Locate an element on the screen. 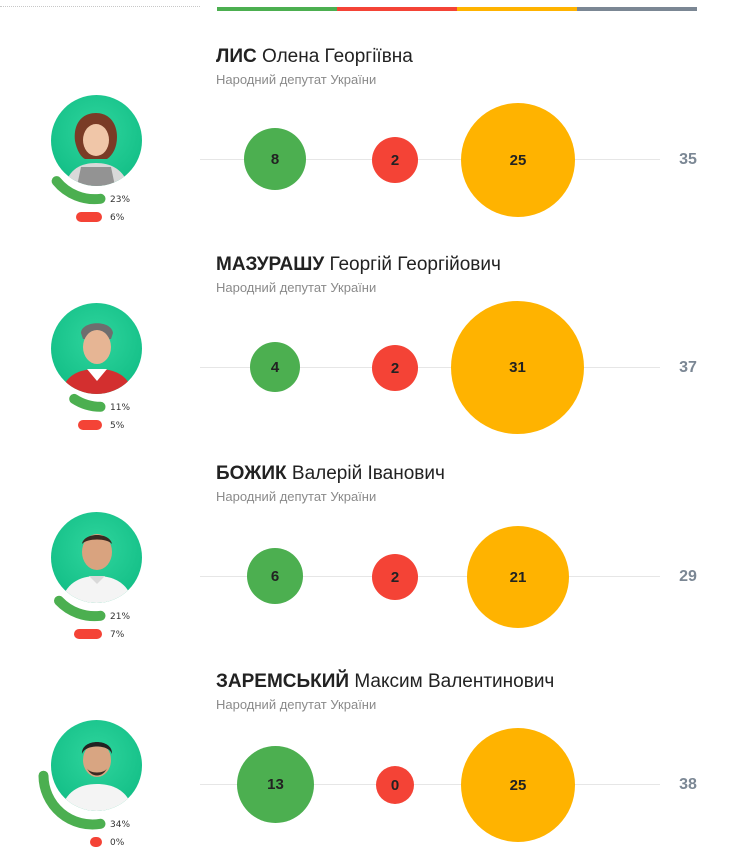  deputy-surname: ЛИС is located at coordinates (236, 56).